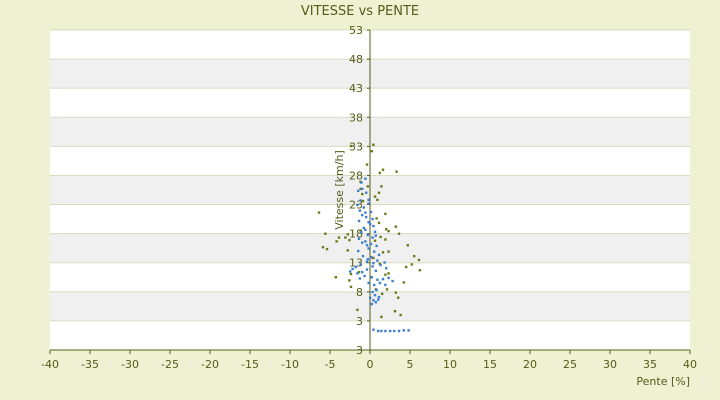 The width and height of the screenshot is (720, 400). I want to click on x-tick-label: 30, so click(610, 364).